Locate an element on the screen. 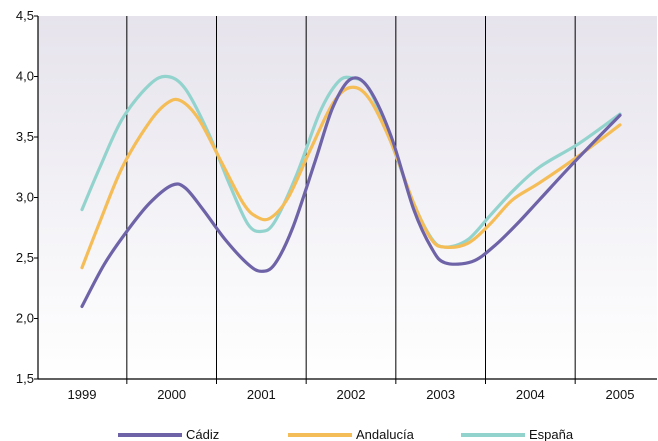 The image size is (658, 441). legend-label-0: Cádiz is located at coordinates (202, 434).